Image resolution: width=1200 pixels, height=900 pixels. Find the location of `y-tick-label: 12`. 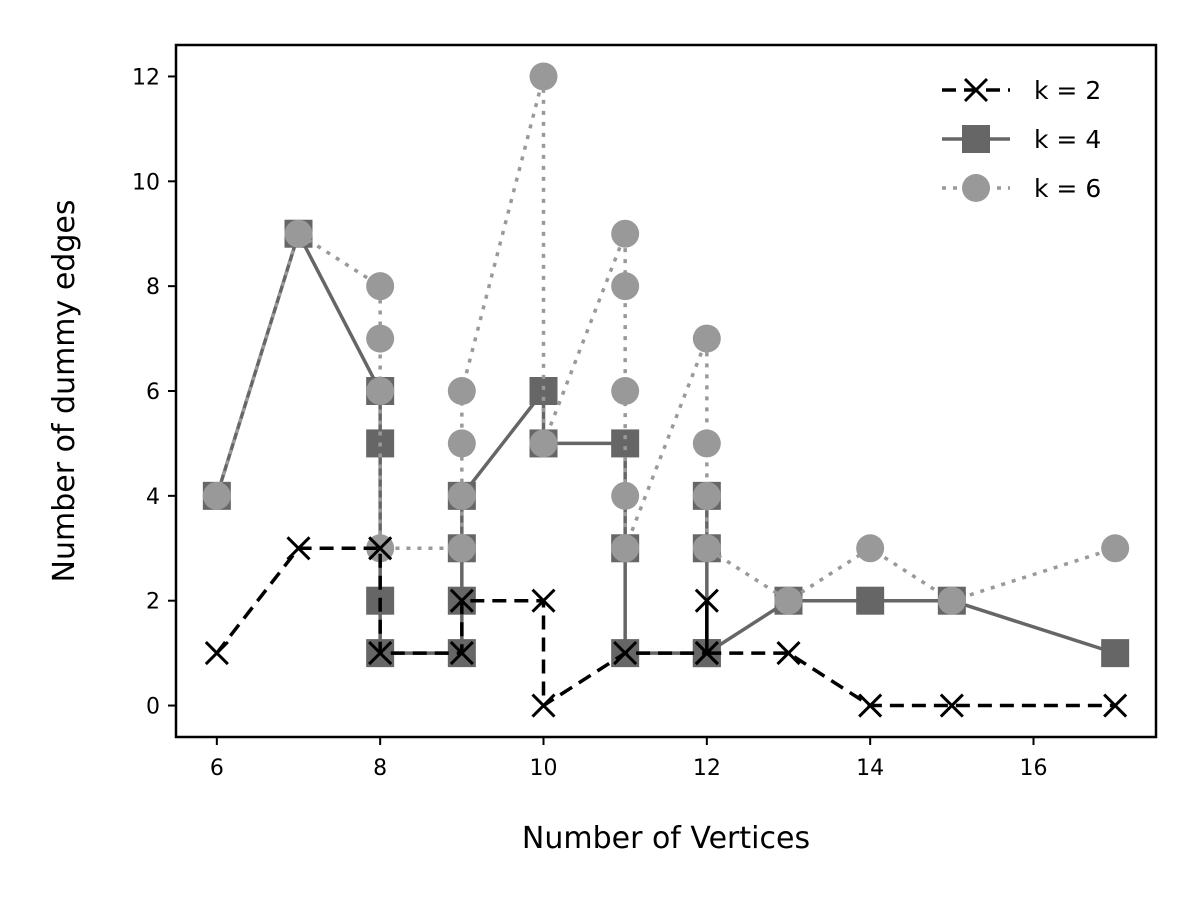

y-tick-label: 12 is located at coordinates (146, 77).